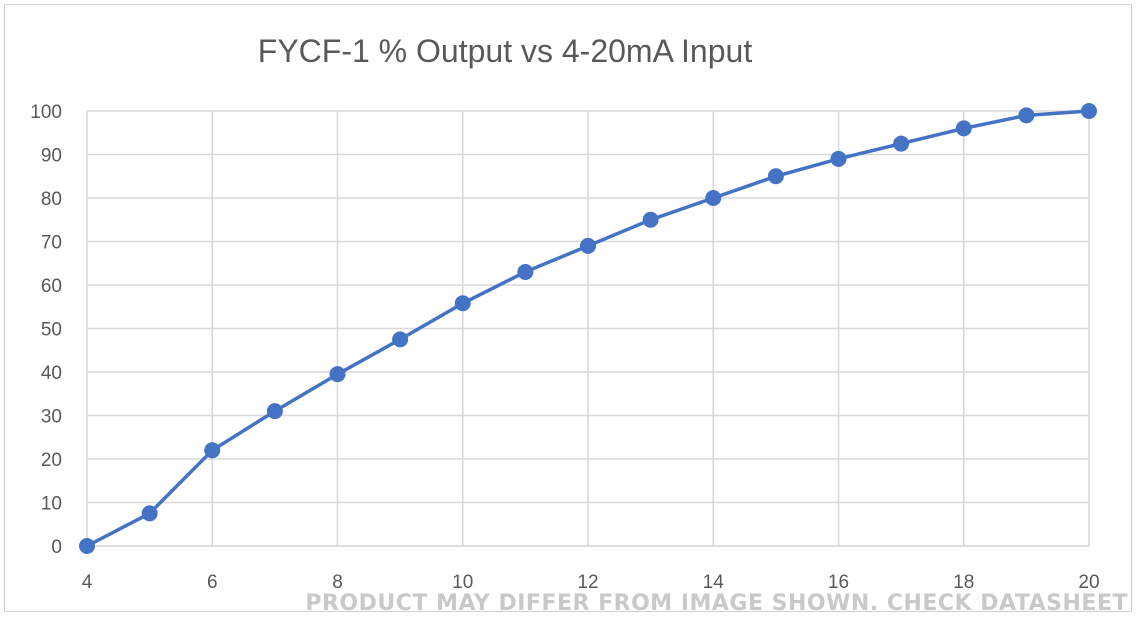 This screenshot has width=1138, height=617. What do you see at coordinates (87, 582) in the screenshot?
I see `x-tick-label: 4` at bounding box center [87, 582].